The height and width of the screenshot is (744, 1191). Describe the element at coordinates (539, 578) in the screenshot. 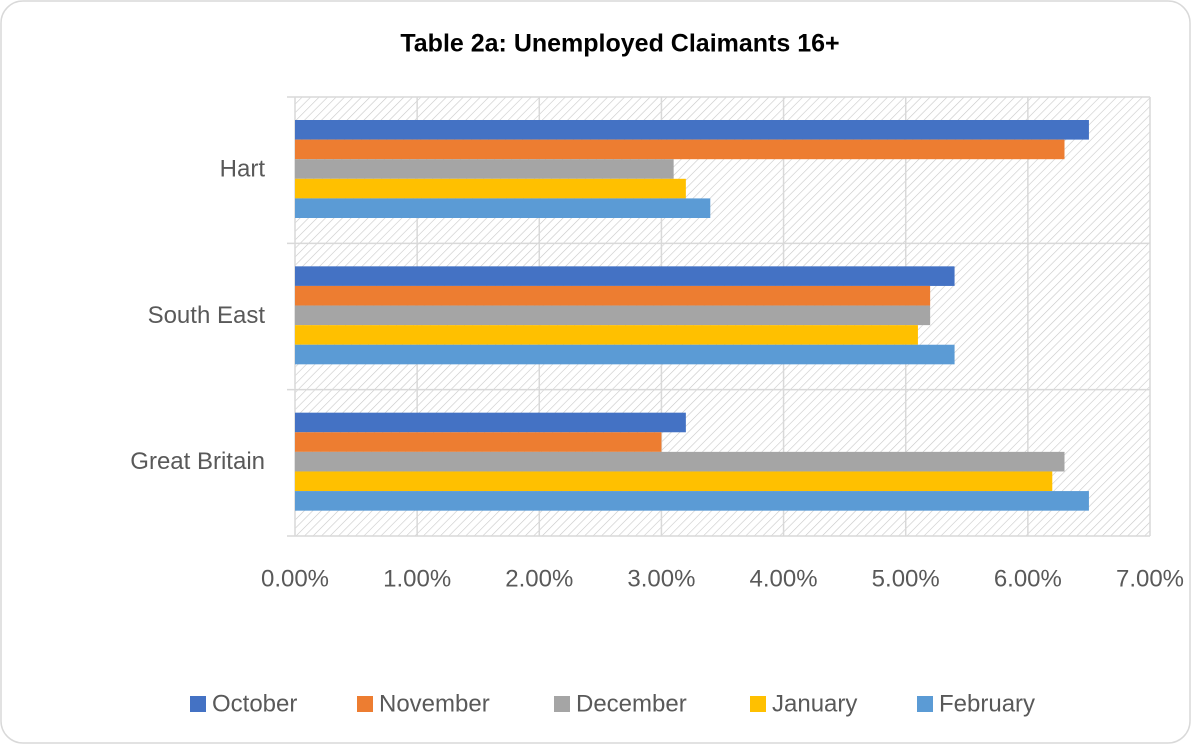

I see `x-tick-label: 2.00%` at that location.